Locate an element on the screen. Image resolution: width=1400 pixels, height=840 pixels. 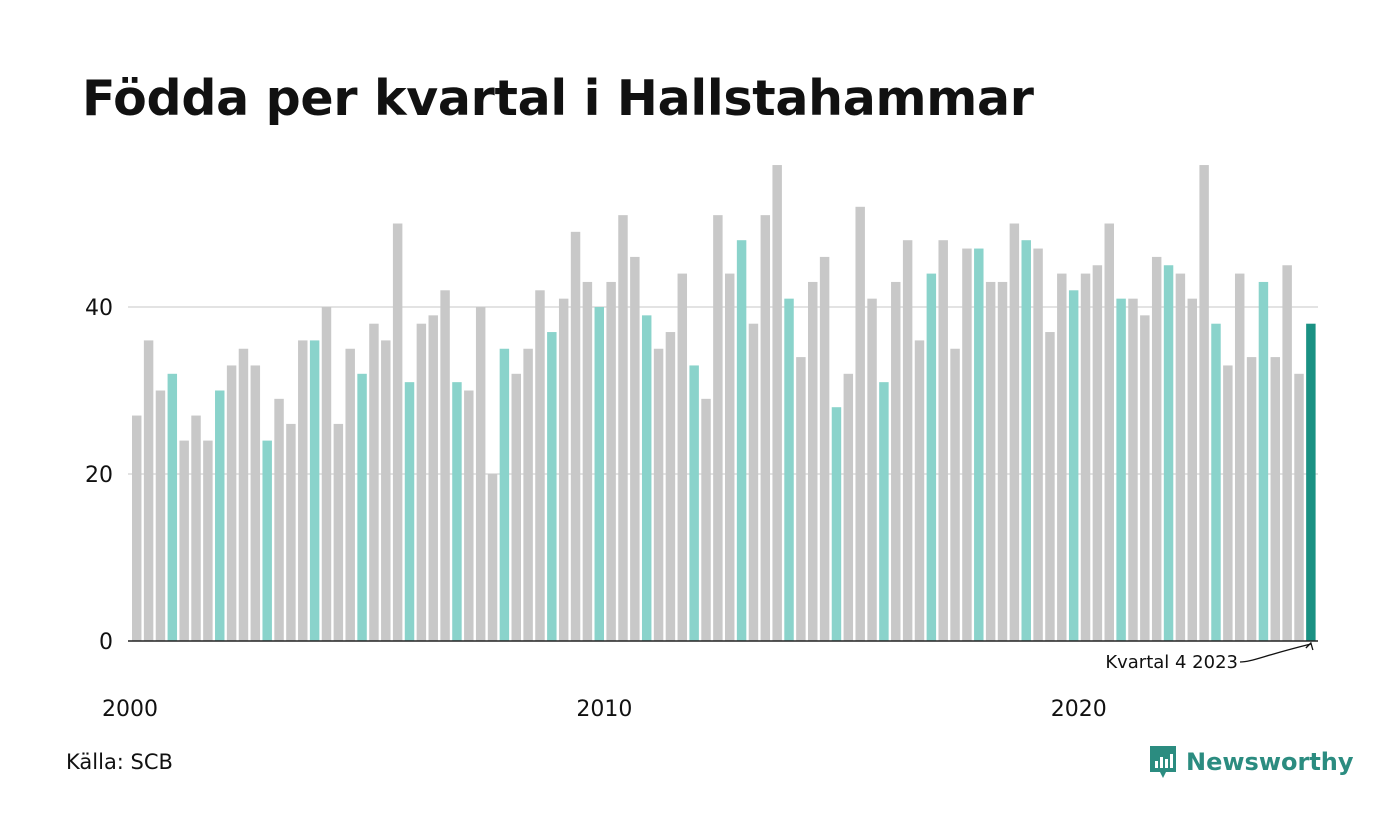
annotation: Kvartal 4 2023 is located at coordinates (1209, 657).